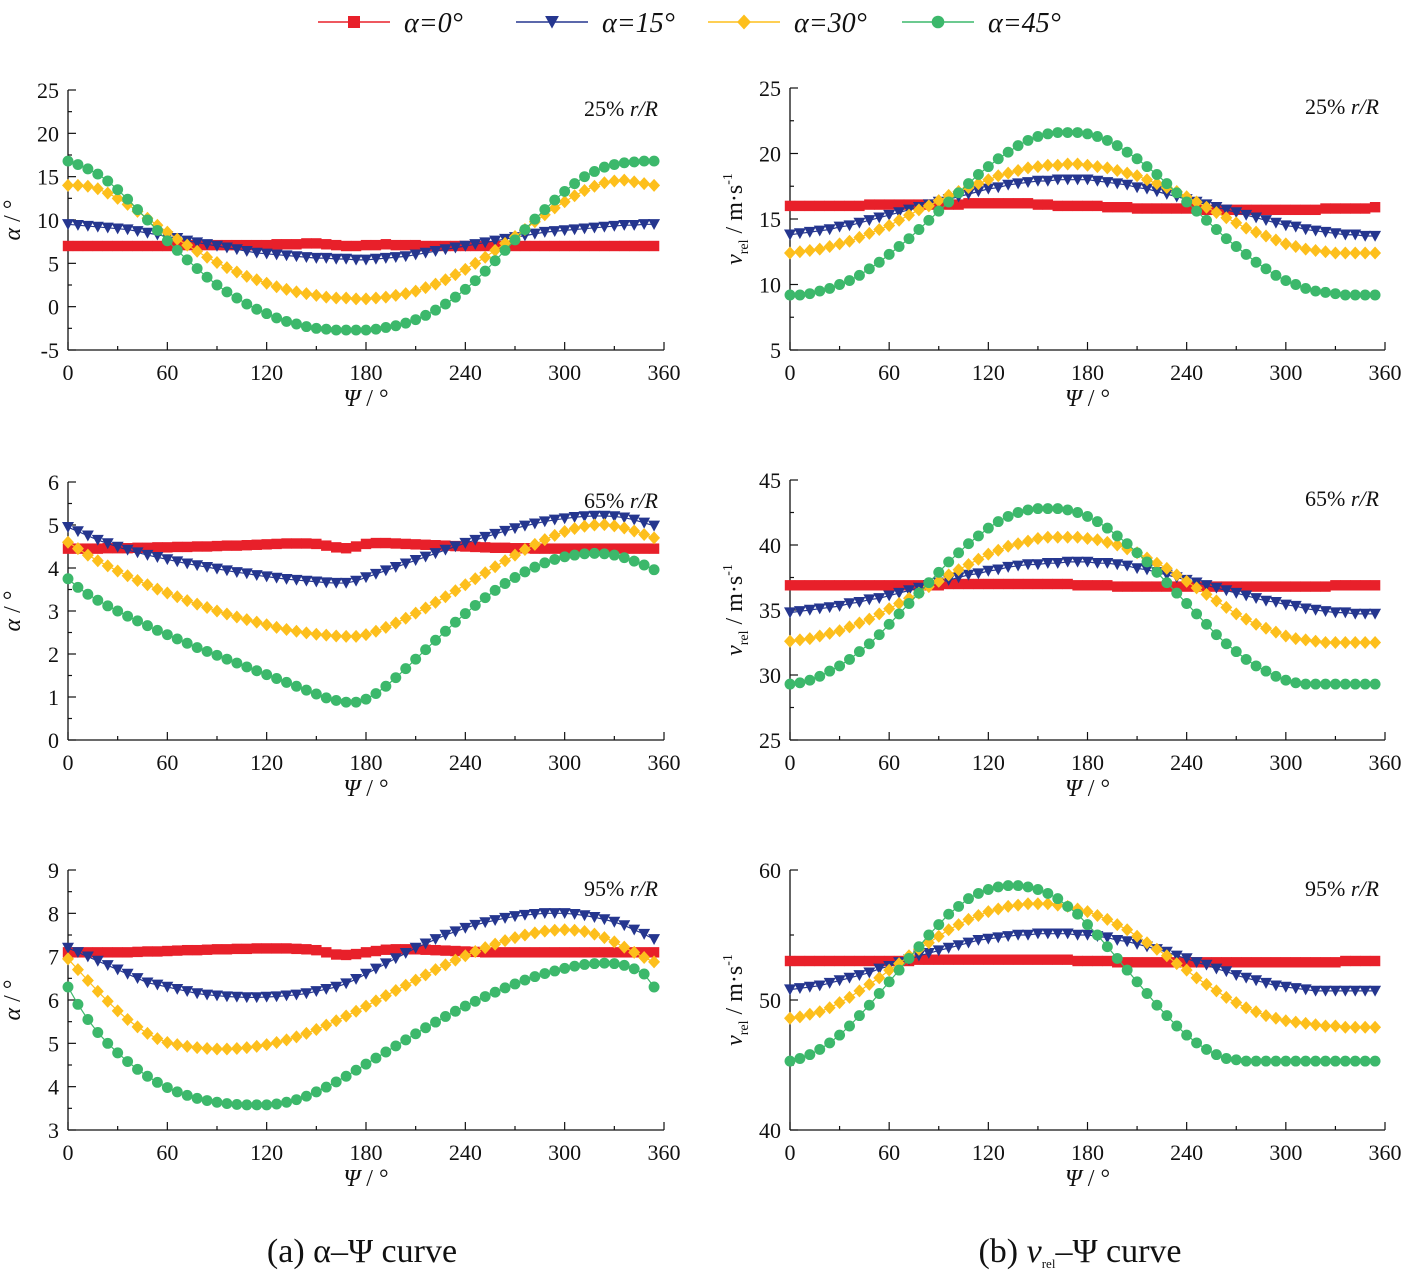 This screenshot has width=1409, height=1280. What do you see at coordinates (728, 960) in the screenshot?
I see `y-axis-label-exp: -1` at bounding box center [728, 960].